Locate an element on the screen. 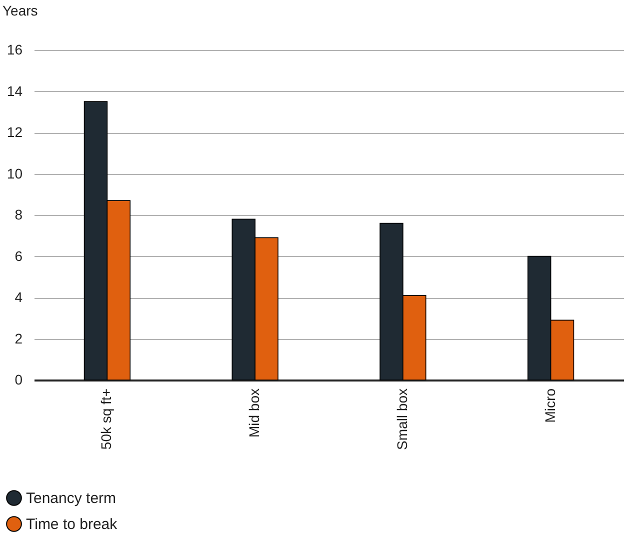 Image resolution: width=627 pixels, height=534 pixels. y-tick-label: 16 is located at coordinates (14, 50).